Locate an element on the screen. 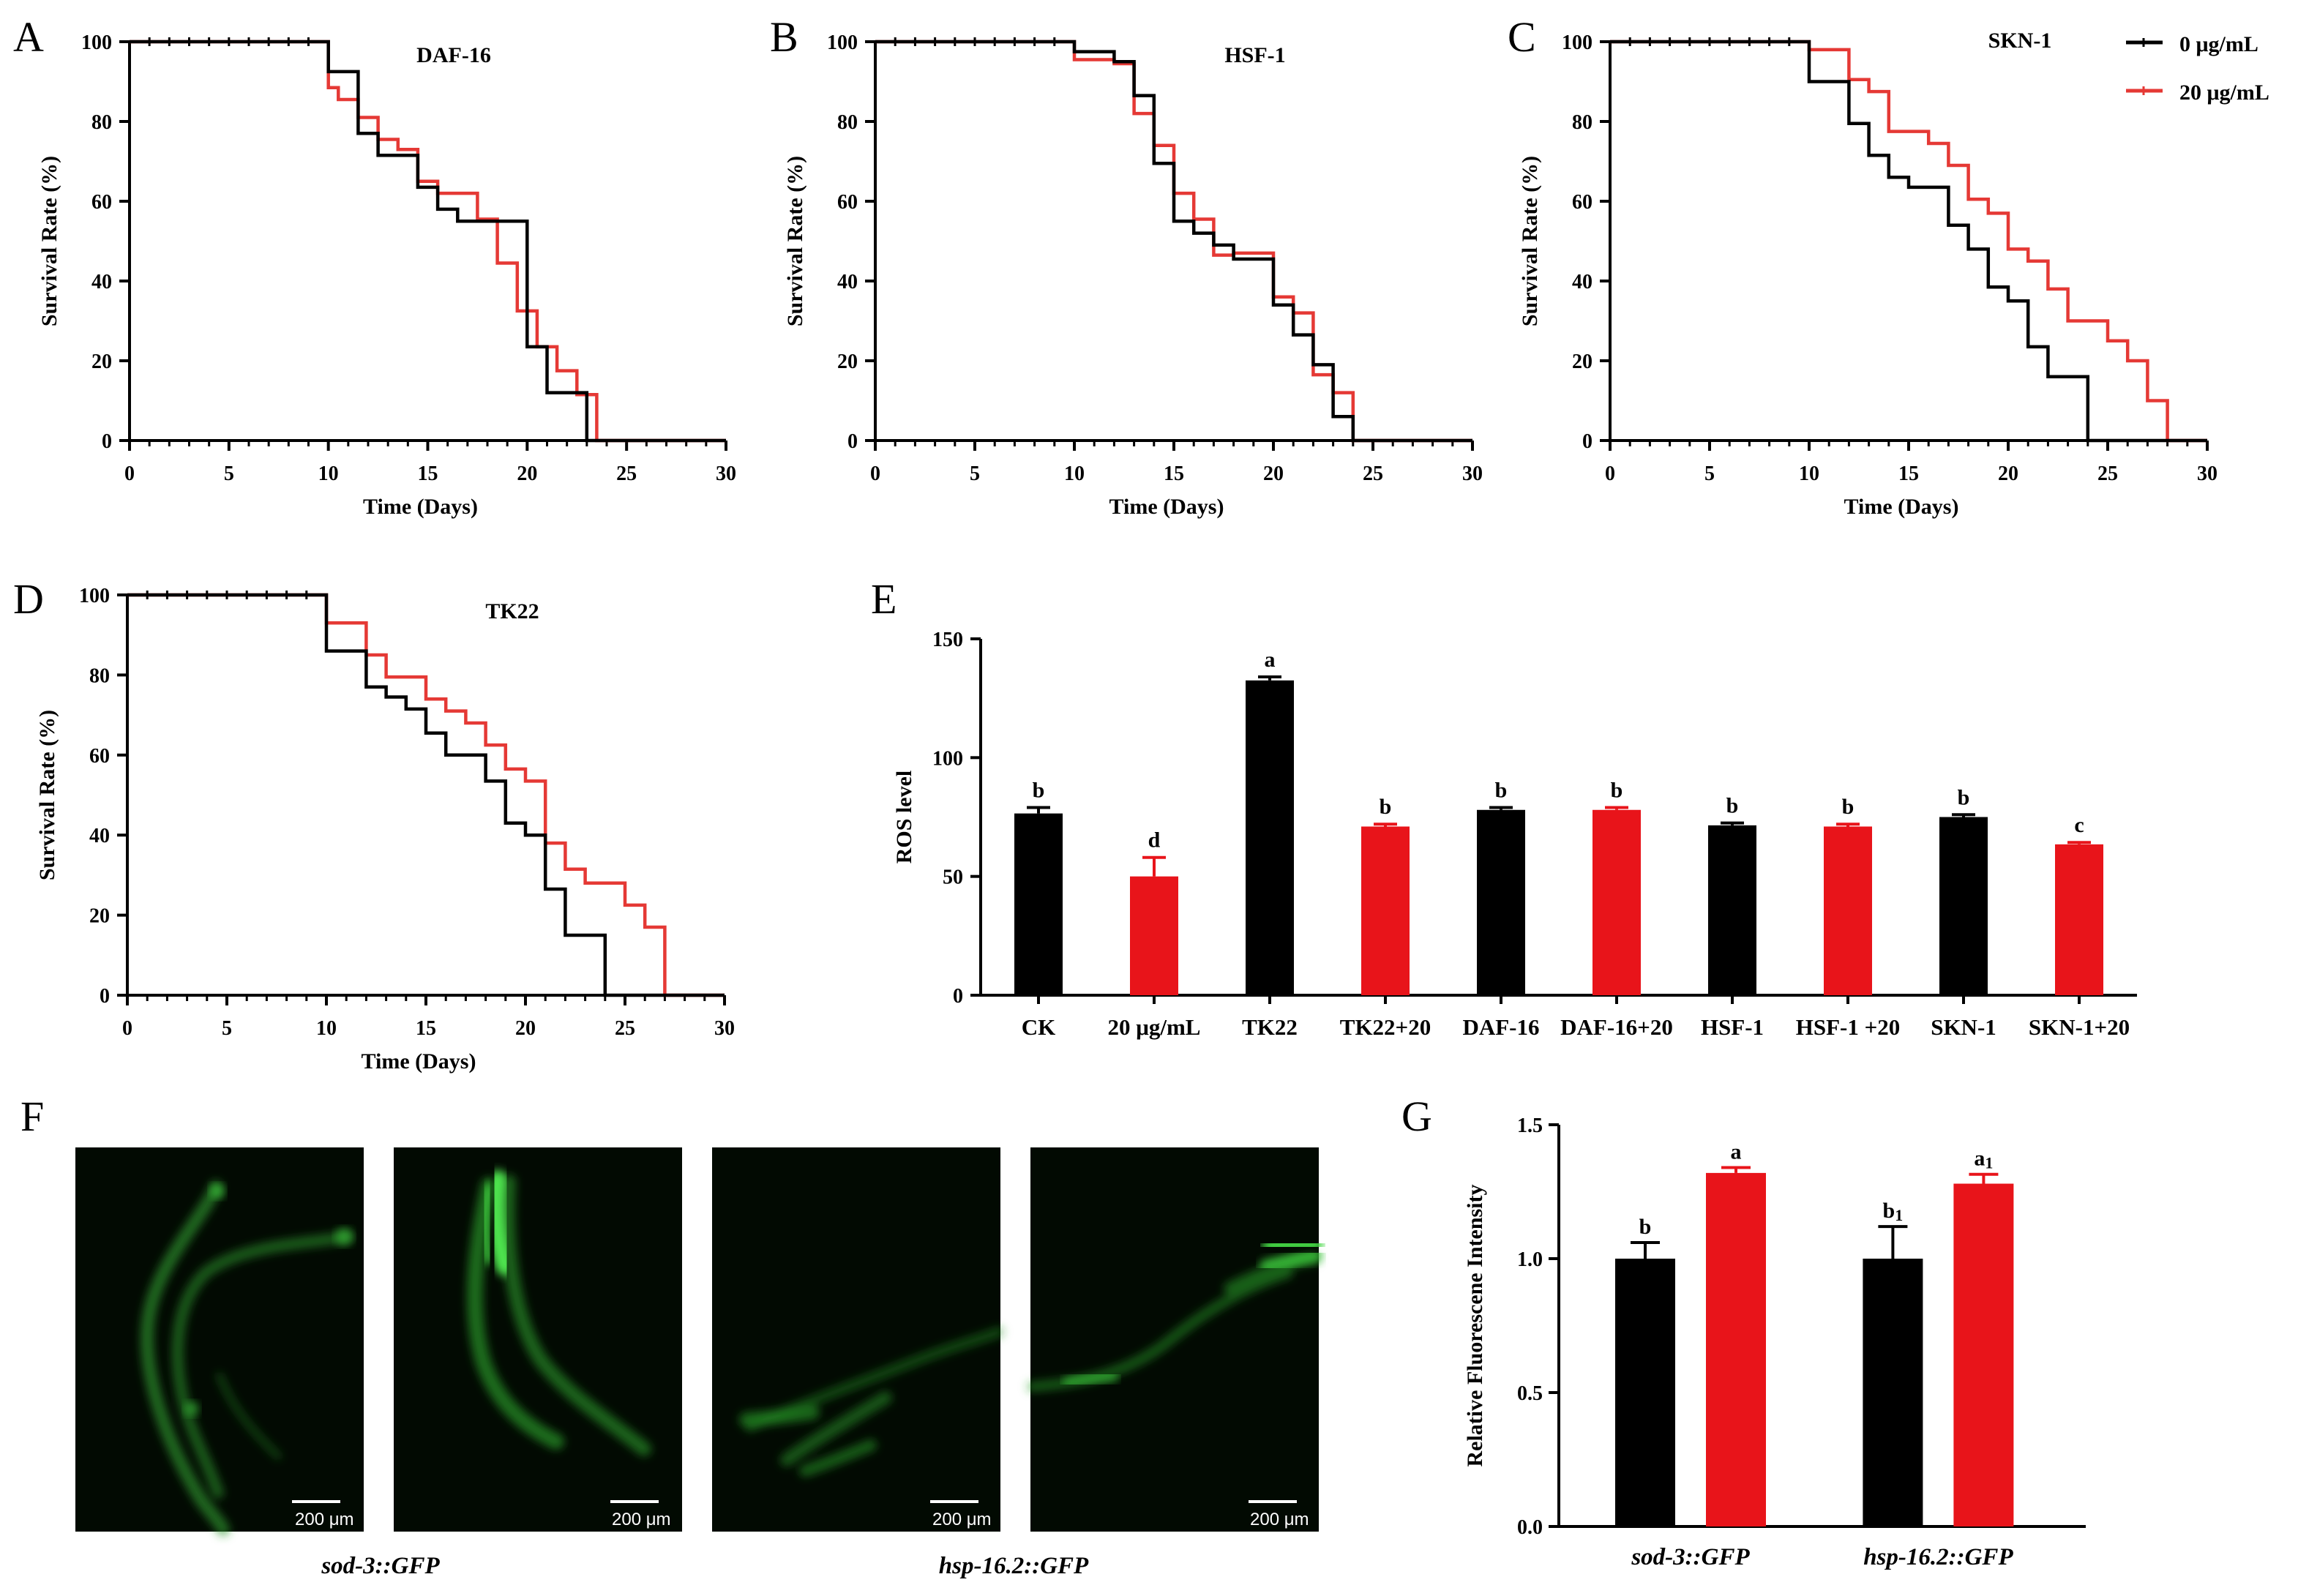 Image resolution: width=2298 pixels, height=1596 pixels. significance-letter: d is located at coordinates (1154, 840).